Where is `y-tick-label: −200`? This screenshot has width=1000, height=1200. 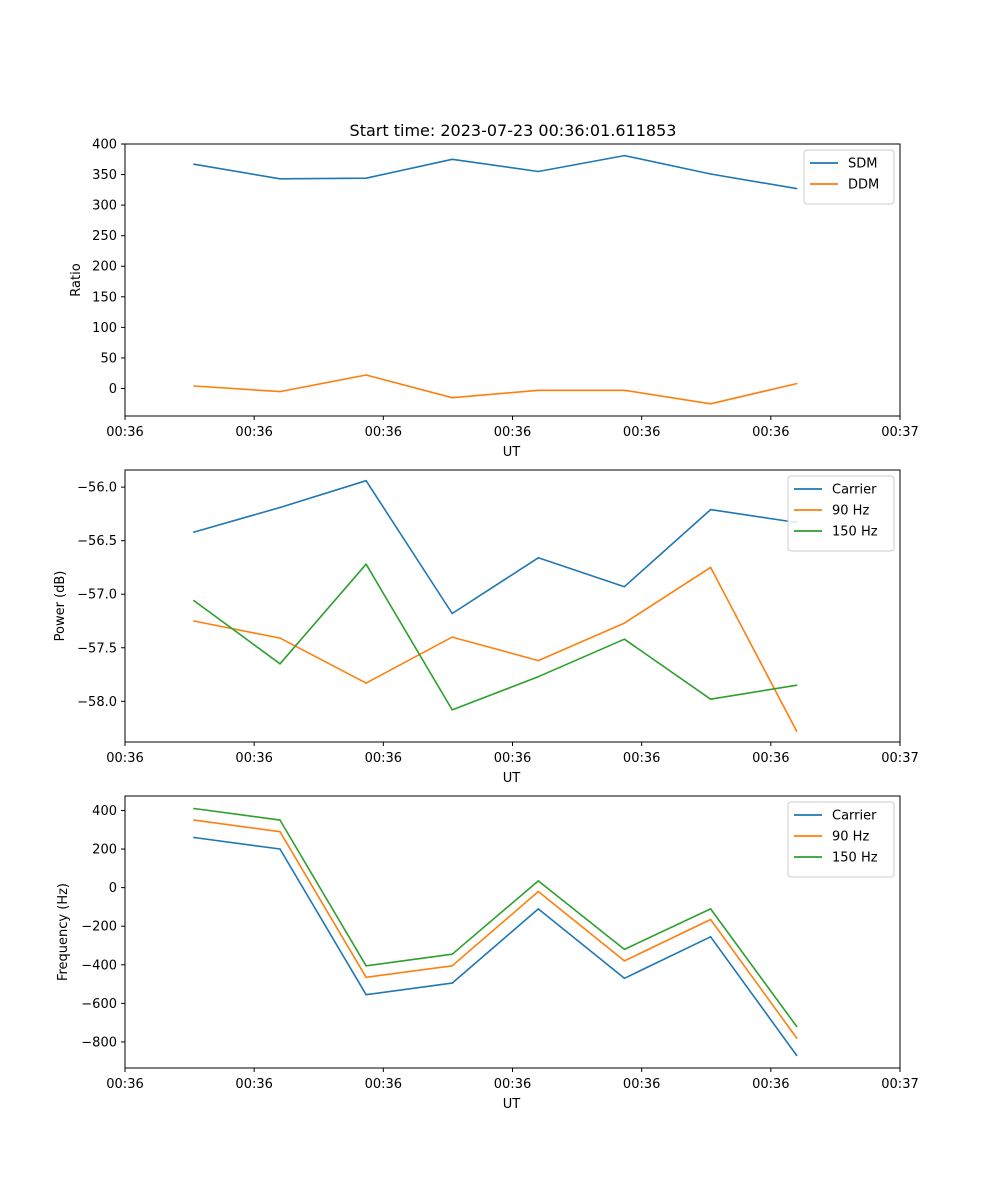
y-tick-label: −200 is located at coordinates (99, 927).